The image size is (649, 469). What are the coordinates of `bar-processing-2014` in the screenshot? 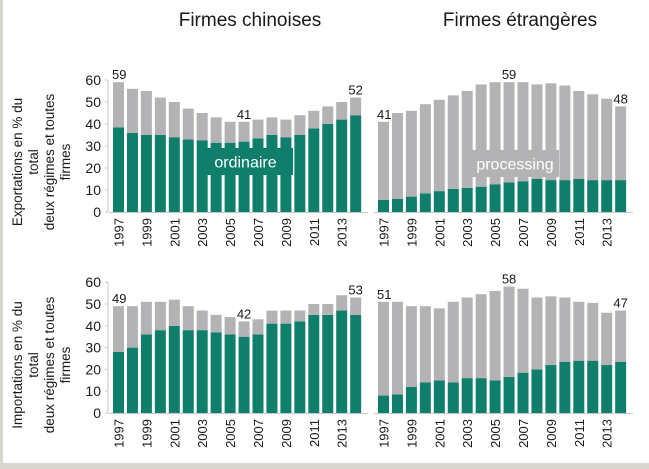 It's located at (356, 306).